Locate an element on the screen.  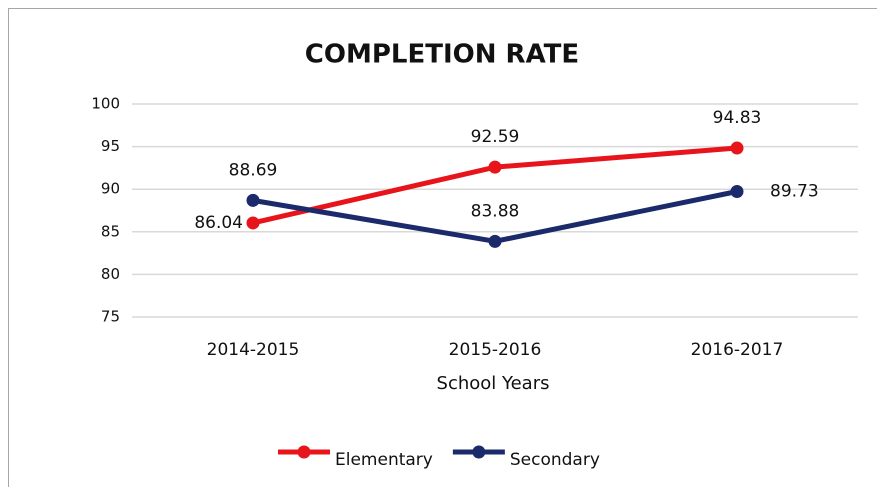
y-tick-label: 95 is located at coordinates (110, 146).